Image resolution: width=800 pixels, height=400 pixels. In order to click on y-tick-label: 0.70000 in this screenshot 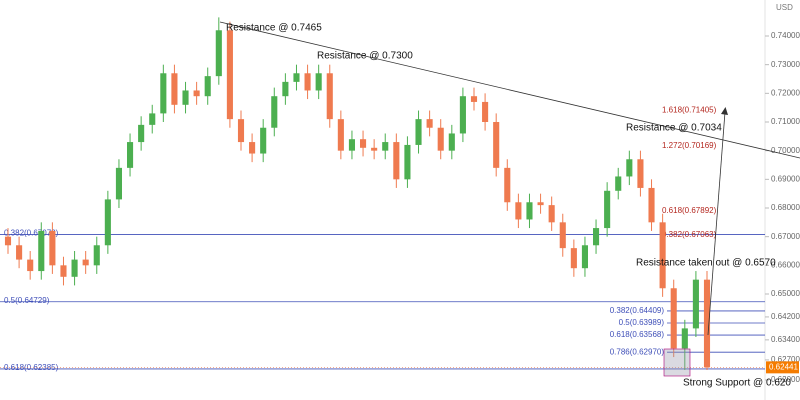, I will do `click(785, 150)`.